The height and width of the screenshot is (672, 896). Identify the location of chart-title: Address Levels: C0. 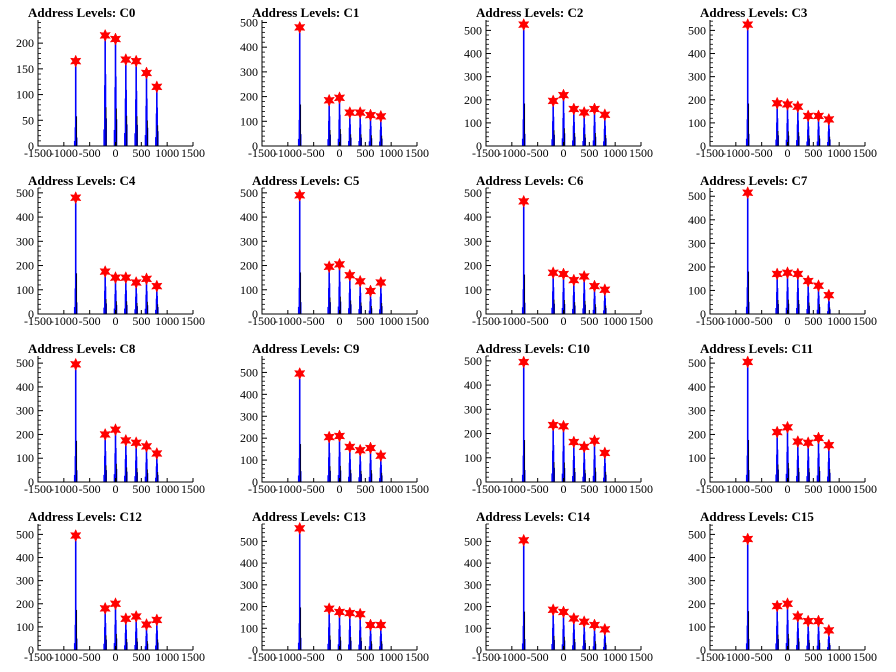
(82, 12).